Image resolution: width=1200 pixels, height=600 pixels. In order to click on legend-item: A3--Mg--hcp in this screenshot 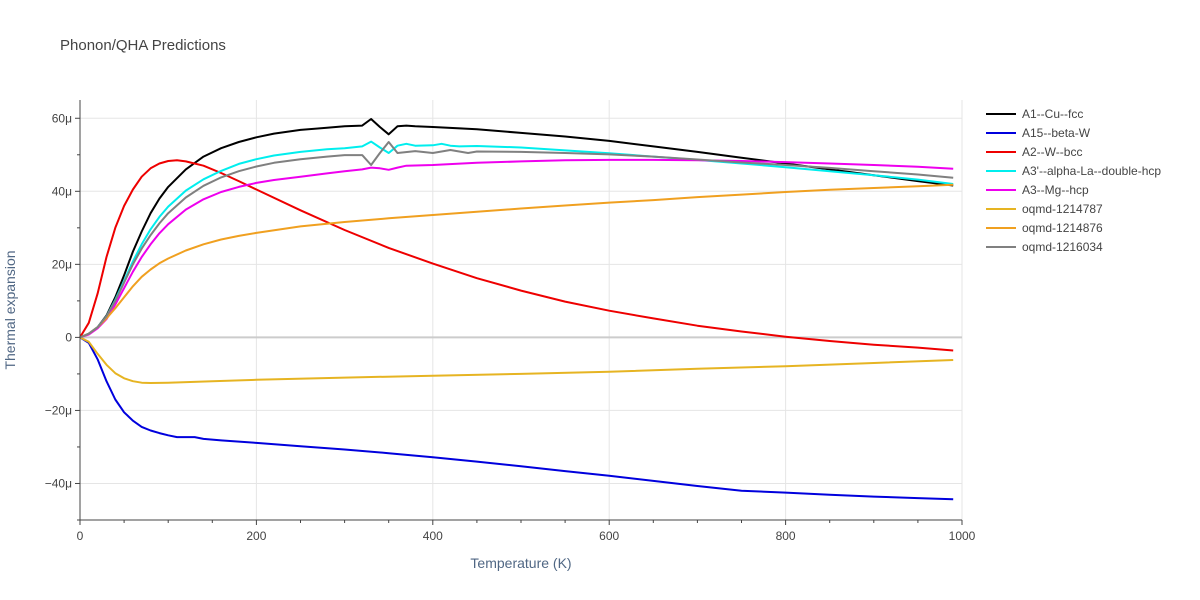, I will do `click(1037, 190)`.